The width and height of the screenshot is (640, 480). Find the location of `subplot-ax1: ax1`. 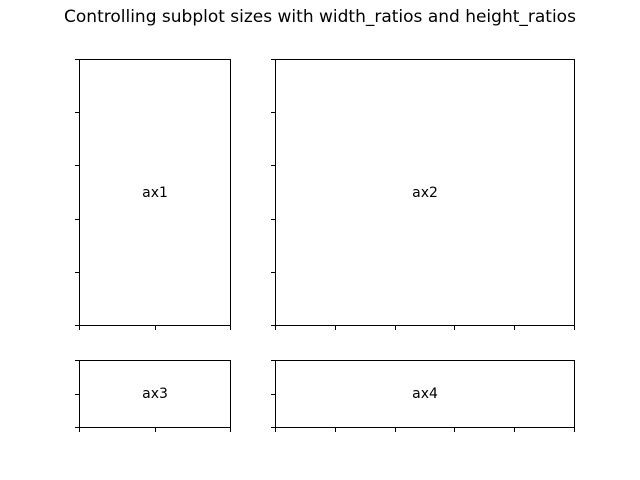

subplot-ax1: ax1 is located at coordinates (155, 192).